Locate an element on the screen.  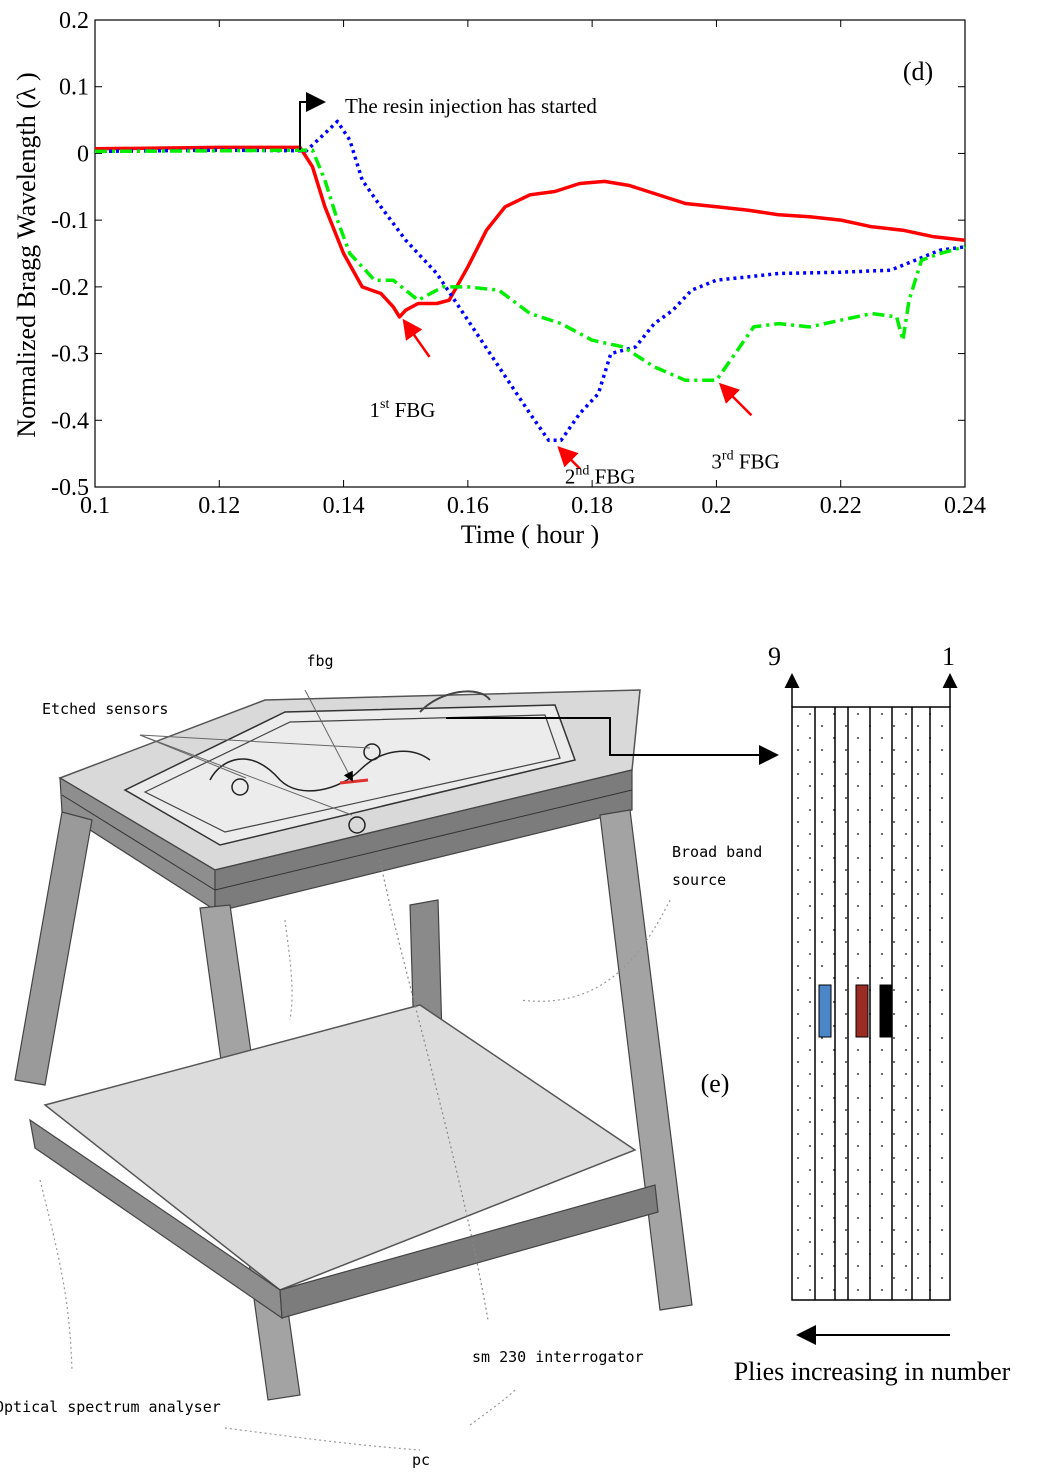
injection-arrow is located at coordinates (312, 121).